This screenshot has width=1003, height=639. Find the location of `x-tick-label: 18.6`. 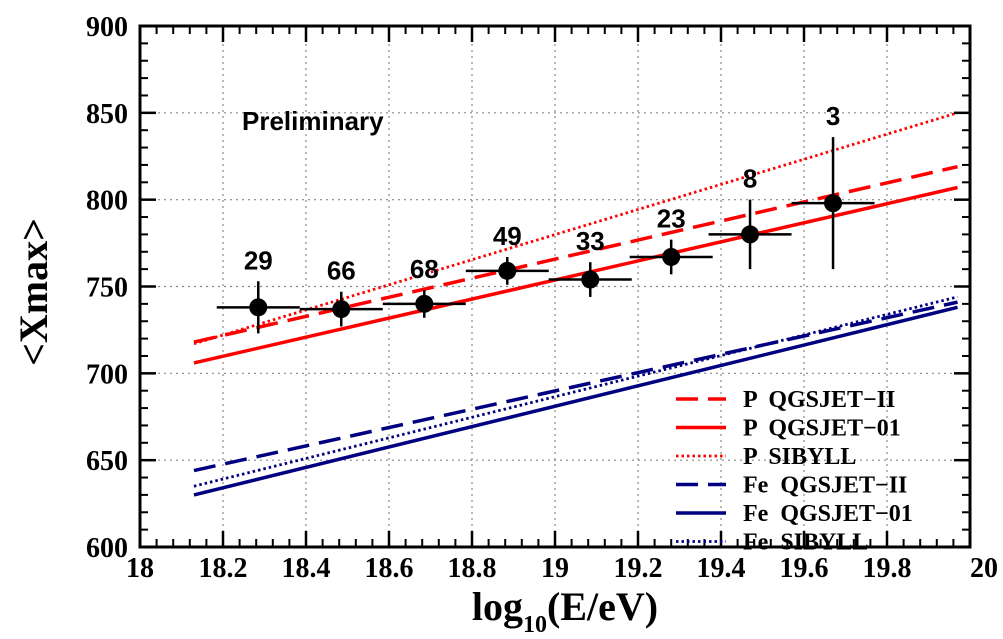

x-tick-label: 18.6 is located at coordinates (389, 568).